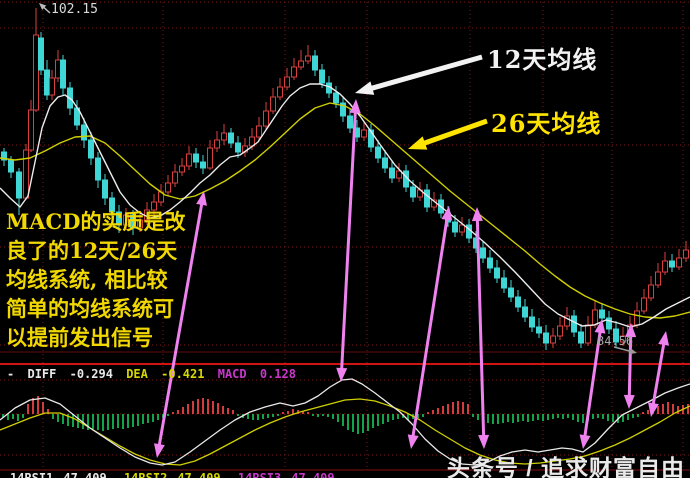 The height and width of the screenshot is (478, 690). I want to click on macd-label: MACD, so click(232, 374).